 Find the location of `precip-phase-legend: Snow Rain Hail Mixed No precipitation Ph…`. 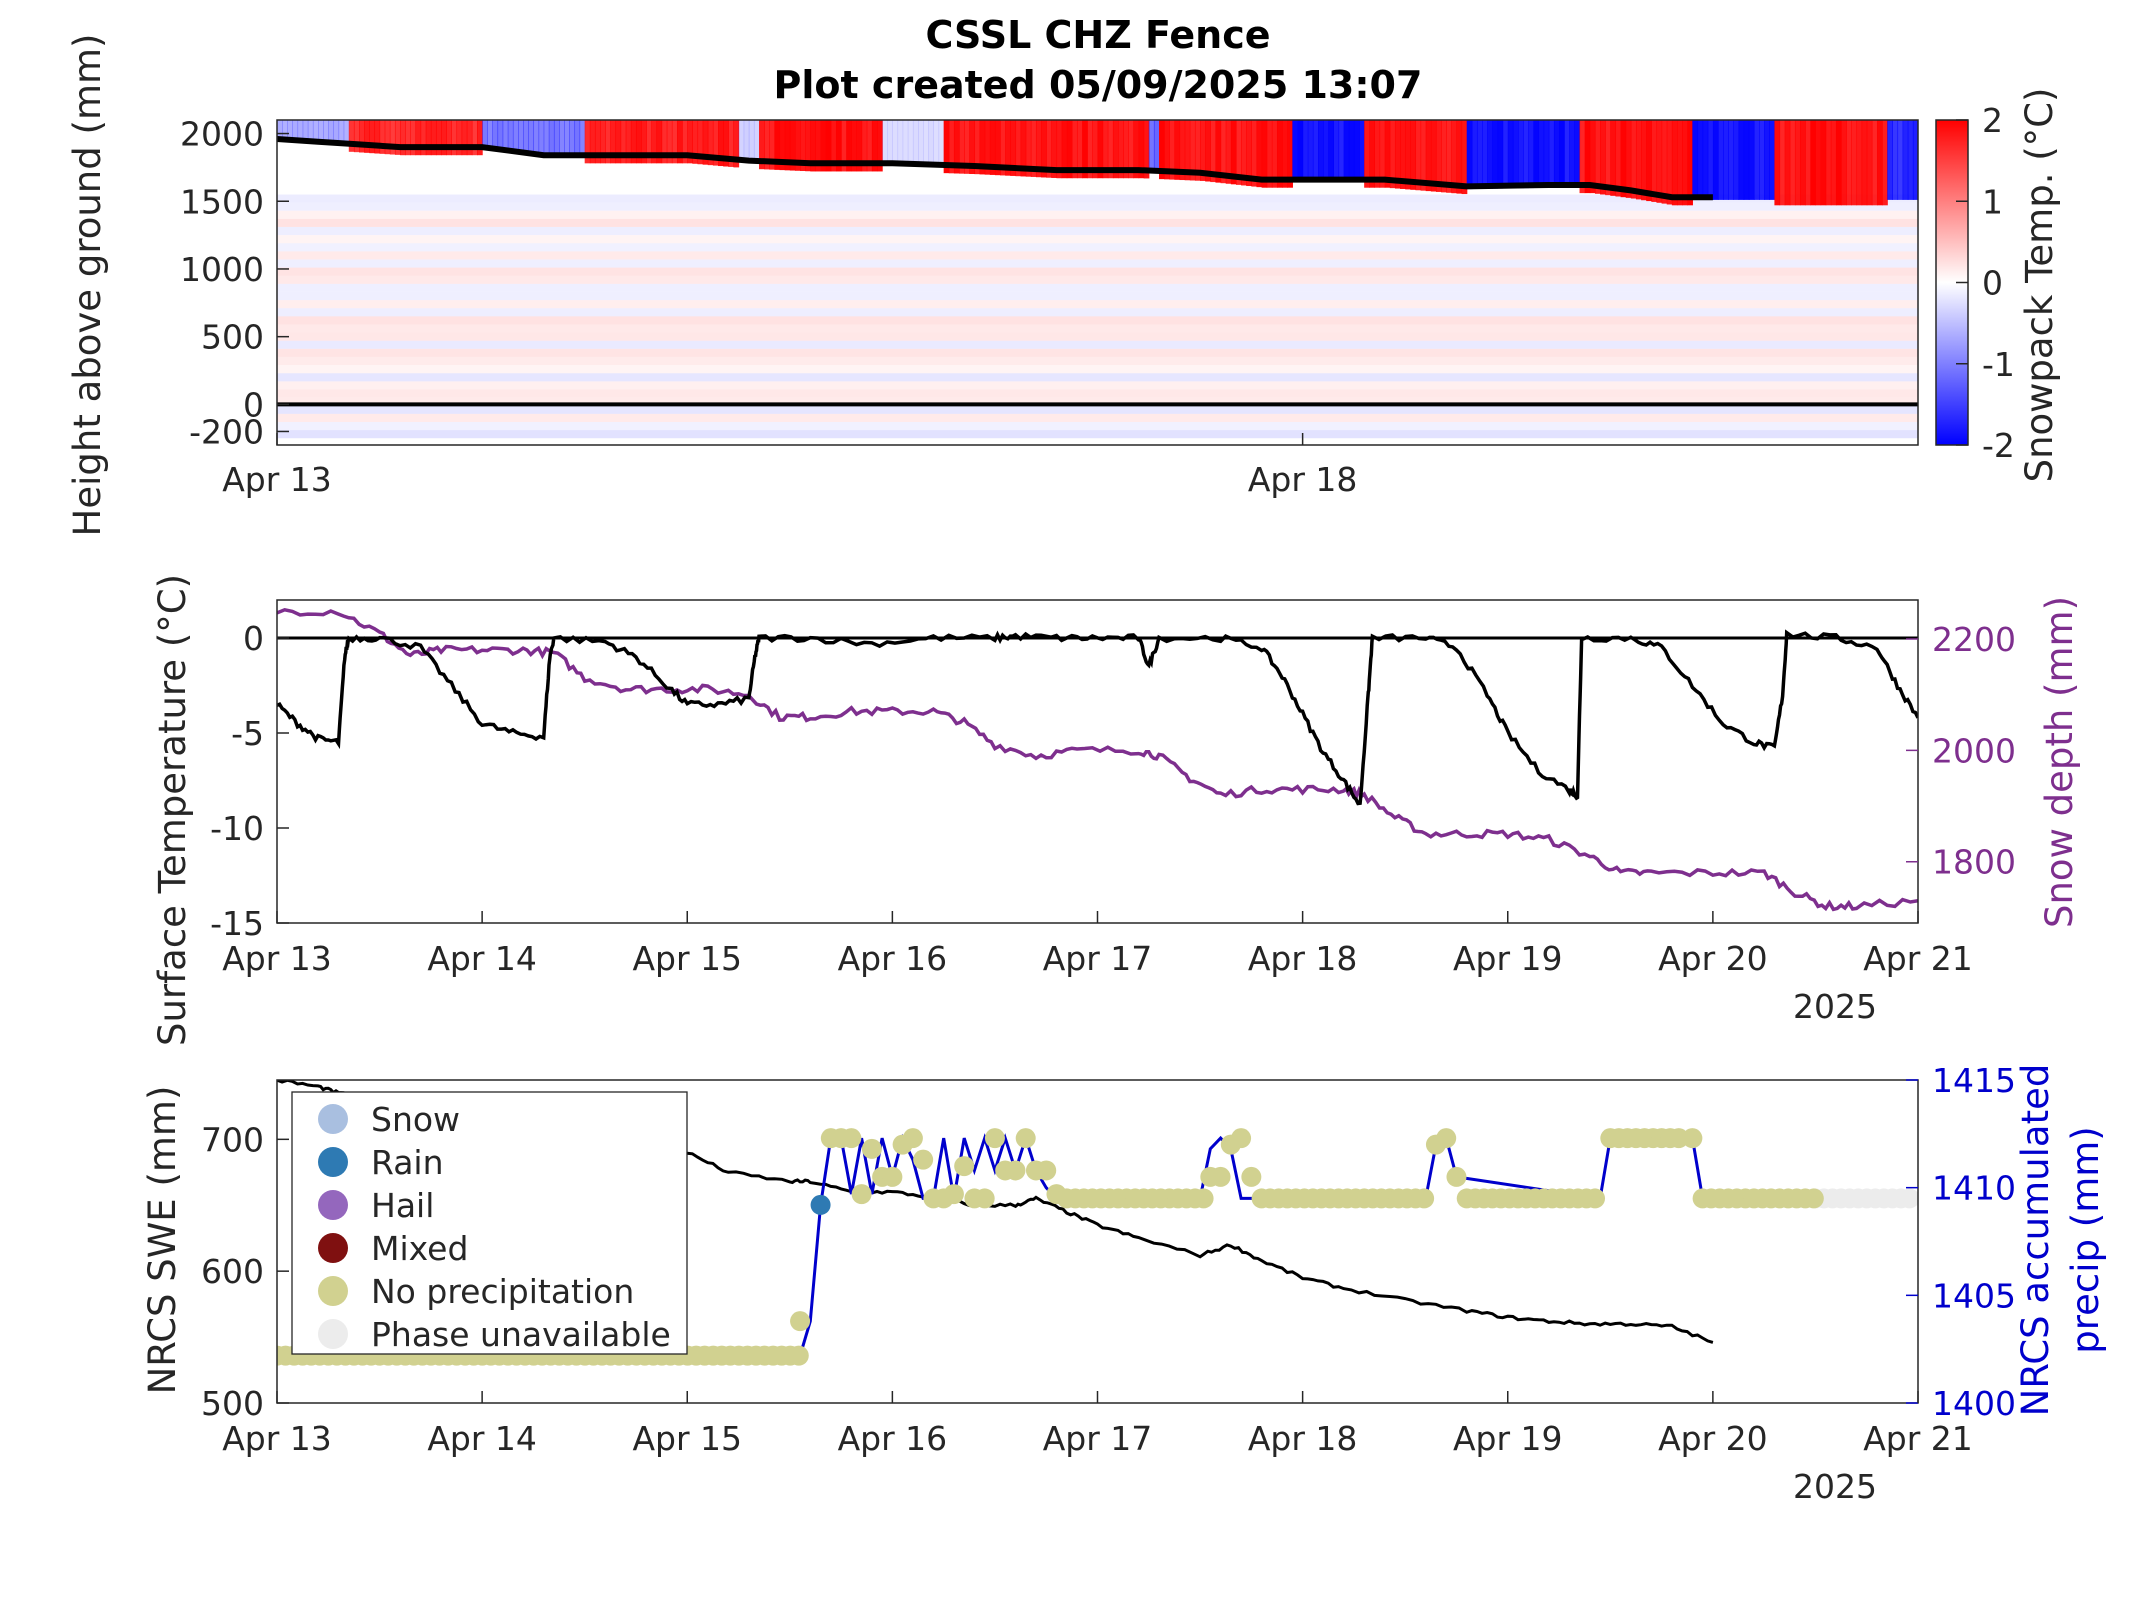

precip-phase-legend: Snow Rain Hail Mixed No precipitation Ph… is located at coordinates (489, 1223).